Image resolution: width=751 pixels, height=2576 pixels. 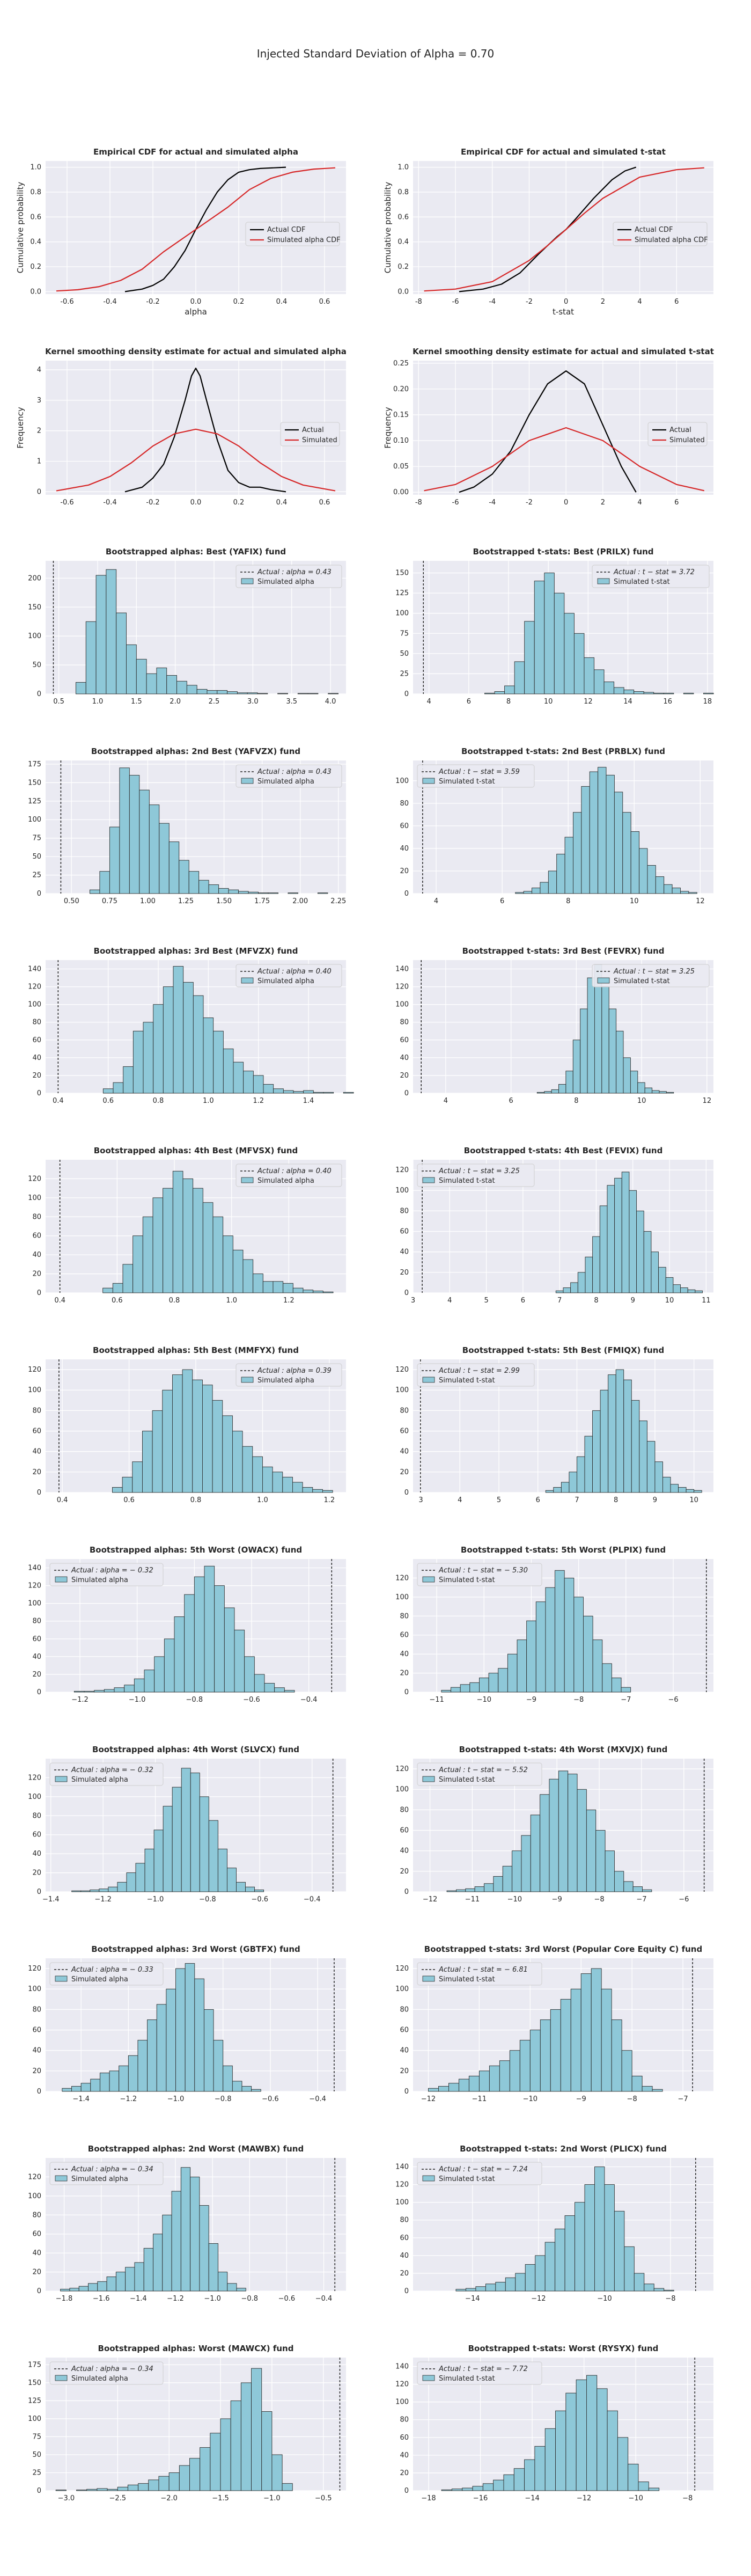 I want to click on x-tick-label: 10, so click(x=634, y=901).